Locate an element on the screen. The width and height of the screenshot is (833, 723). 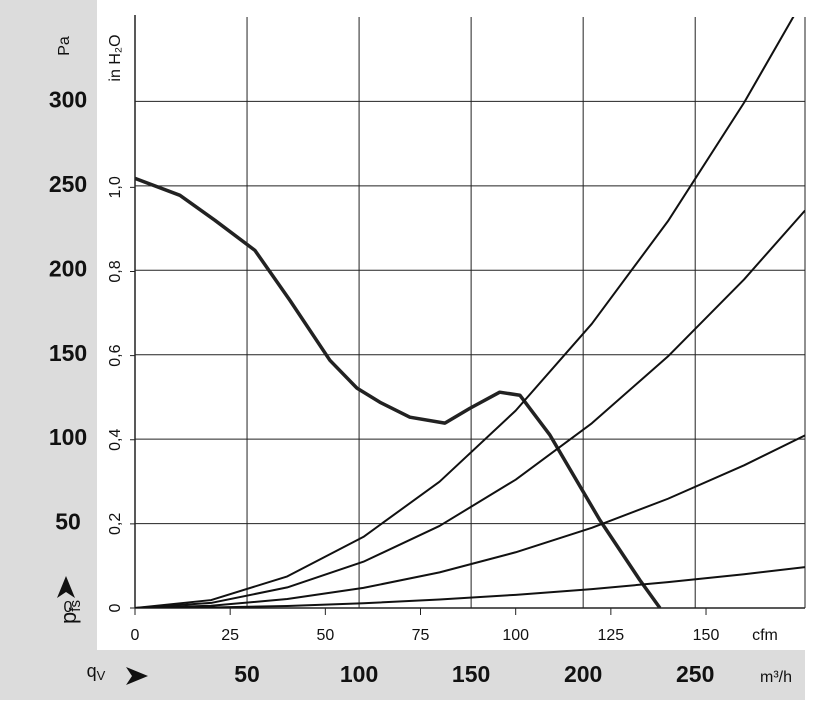
y-symbol: pfs is located at coordinates (70, 612).